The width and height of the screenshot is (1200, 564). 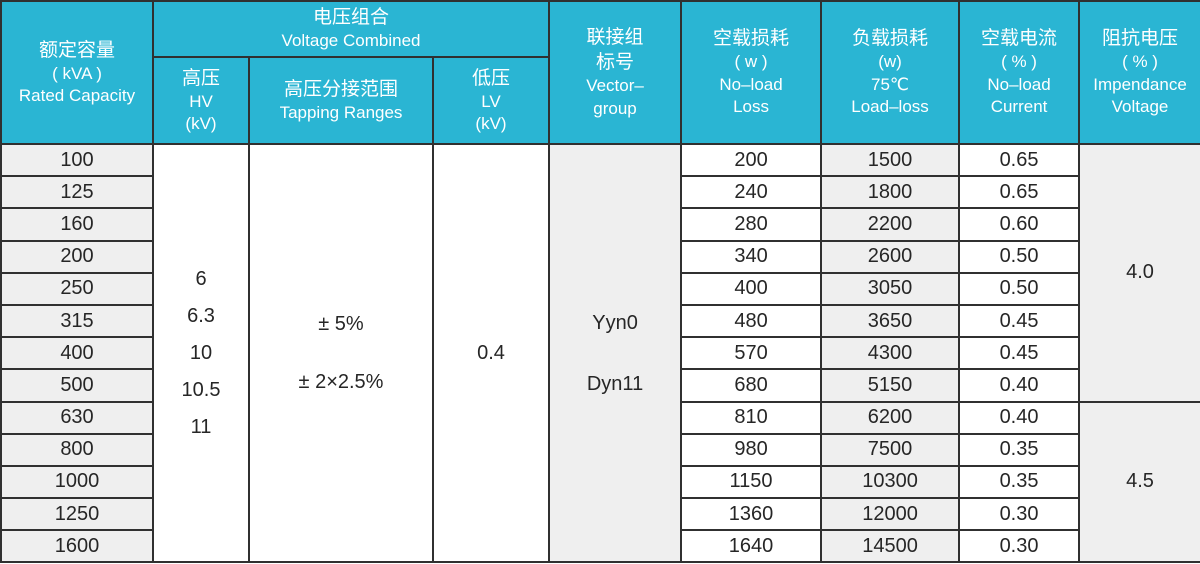 What do you see at coordinates (1140, 107) in the screenshot?
I see `header-en: Voltage` at bounding box center [1140, 107].